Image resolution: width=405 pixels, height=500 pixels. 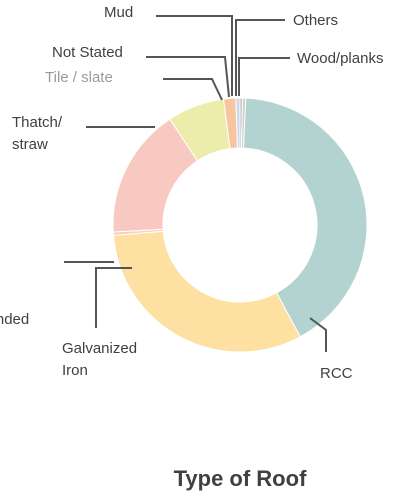 What do you see at coordinates (113, 297) in the screenshot?
I see `leader-line-galvanized-iron` at bounding box center [113, 297].